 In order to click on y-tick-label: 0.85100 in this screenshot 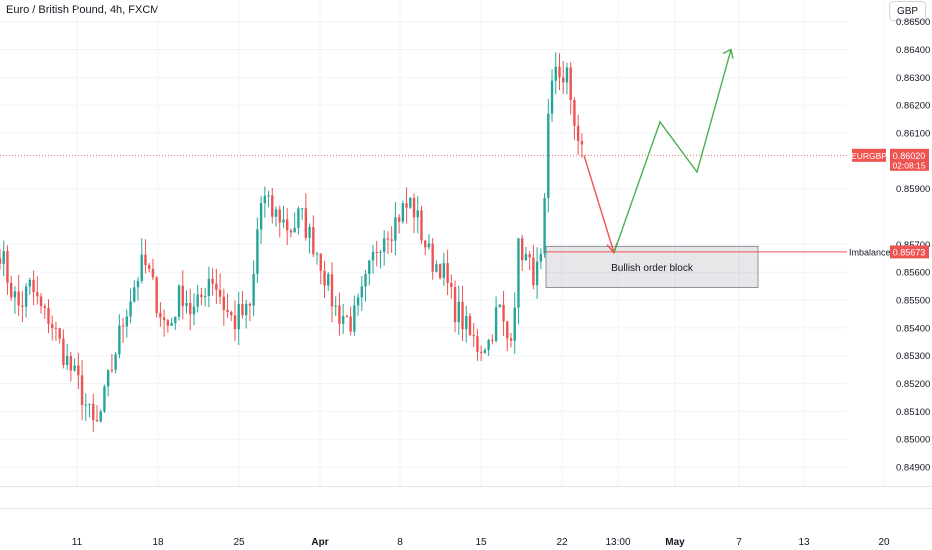, I will do `click(913, 412)`.